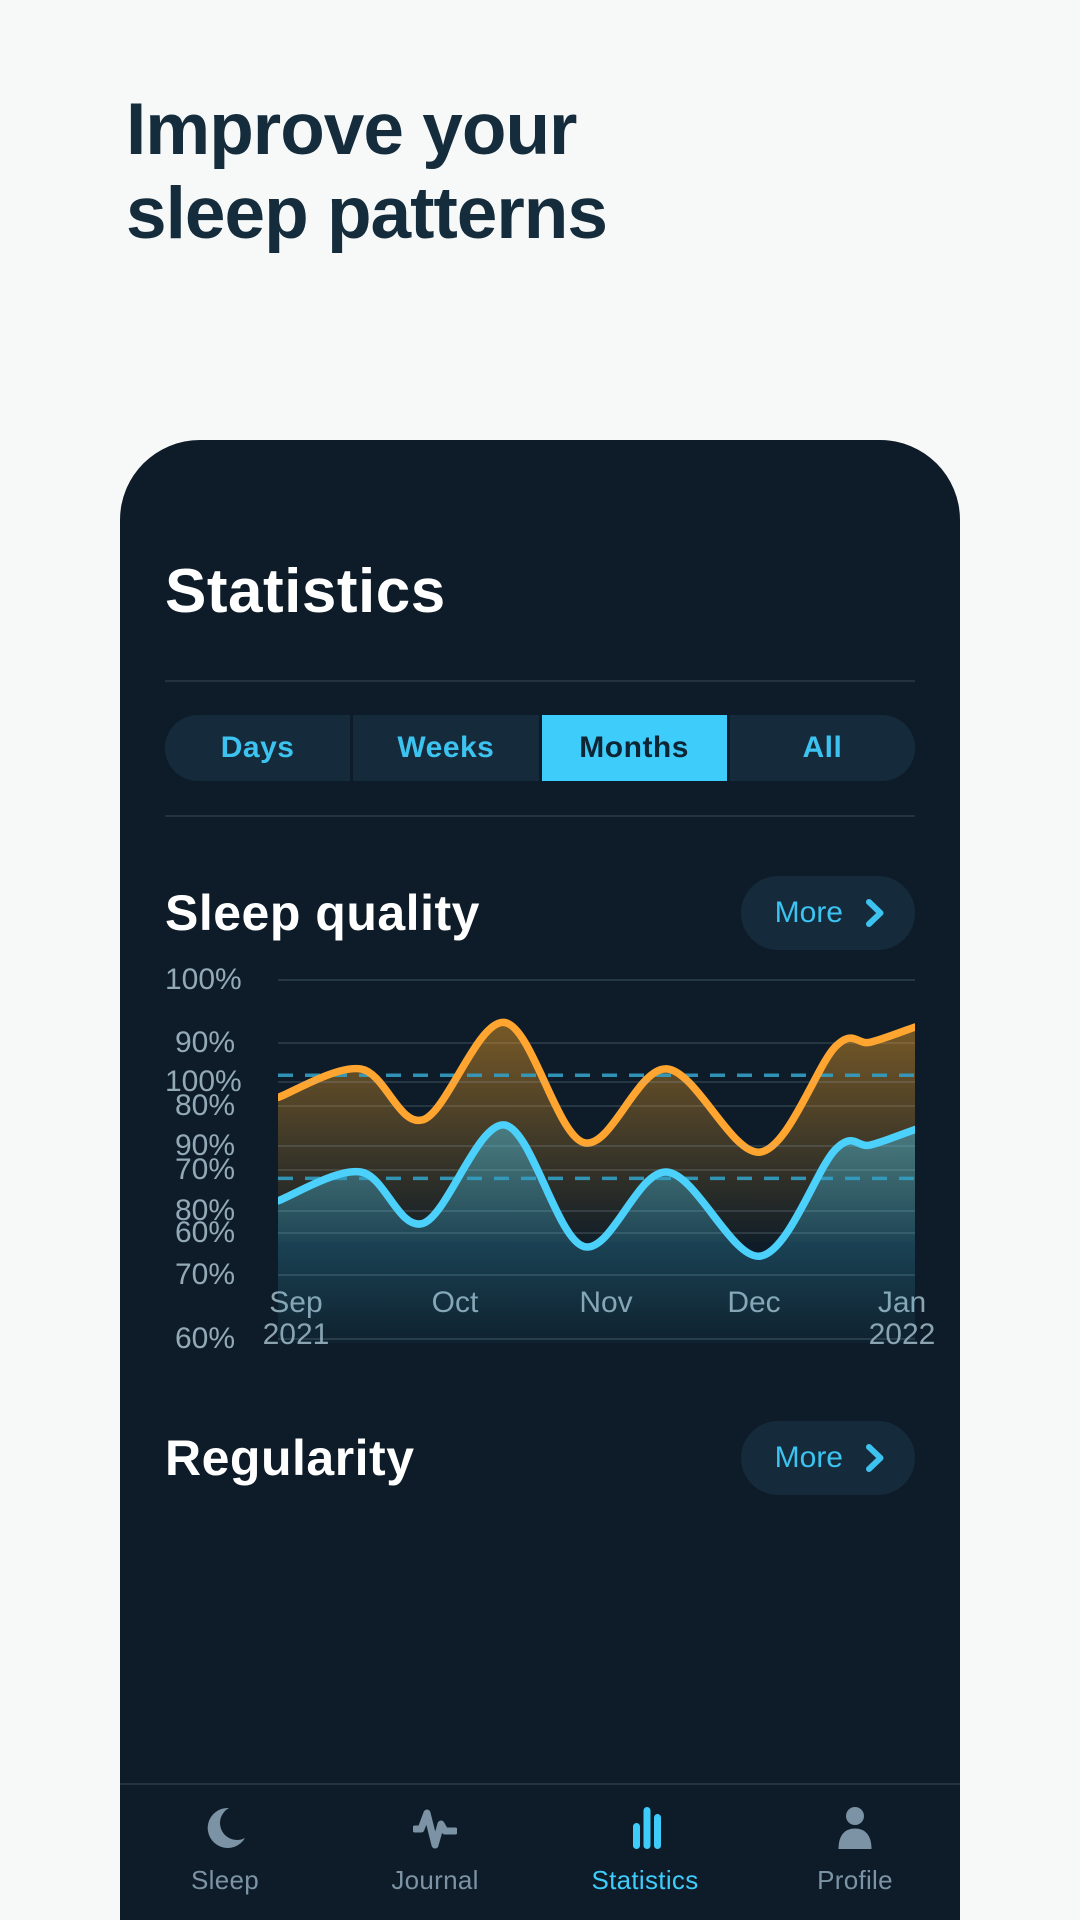  Describe the element at coordinates (446, 748) in the screenshot. I see `segment-weeks: Weeks` at that location.